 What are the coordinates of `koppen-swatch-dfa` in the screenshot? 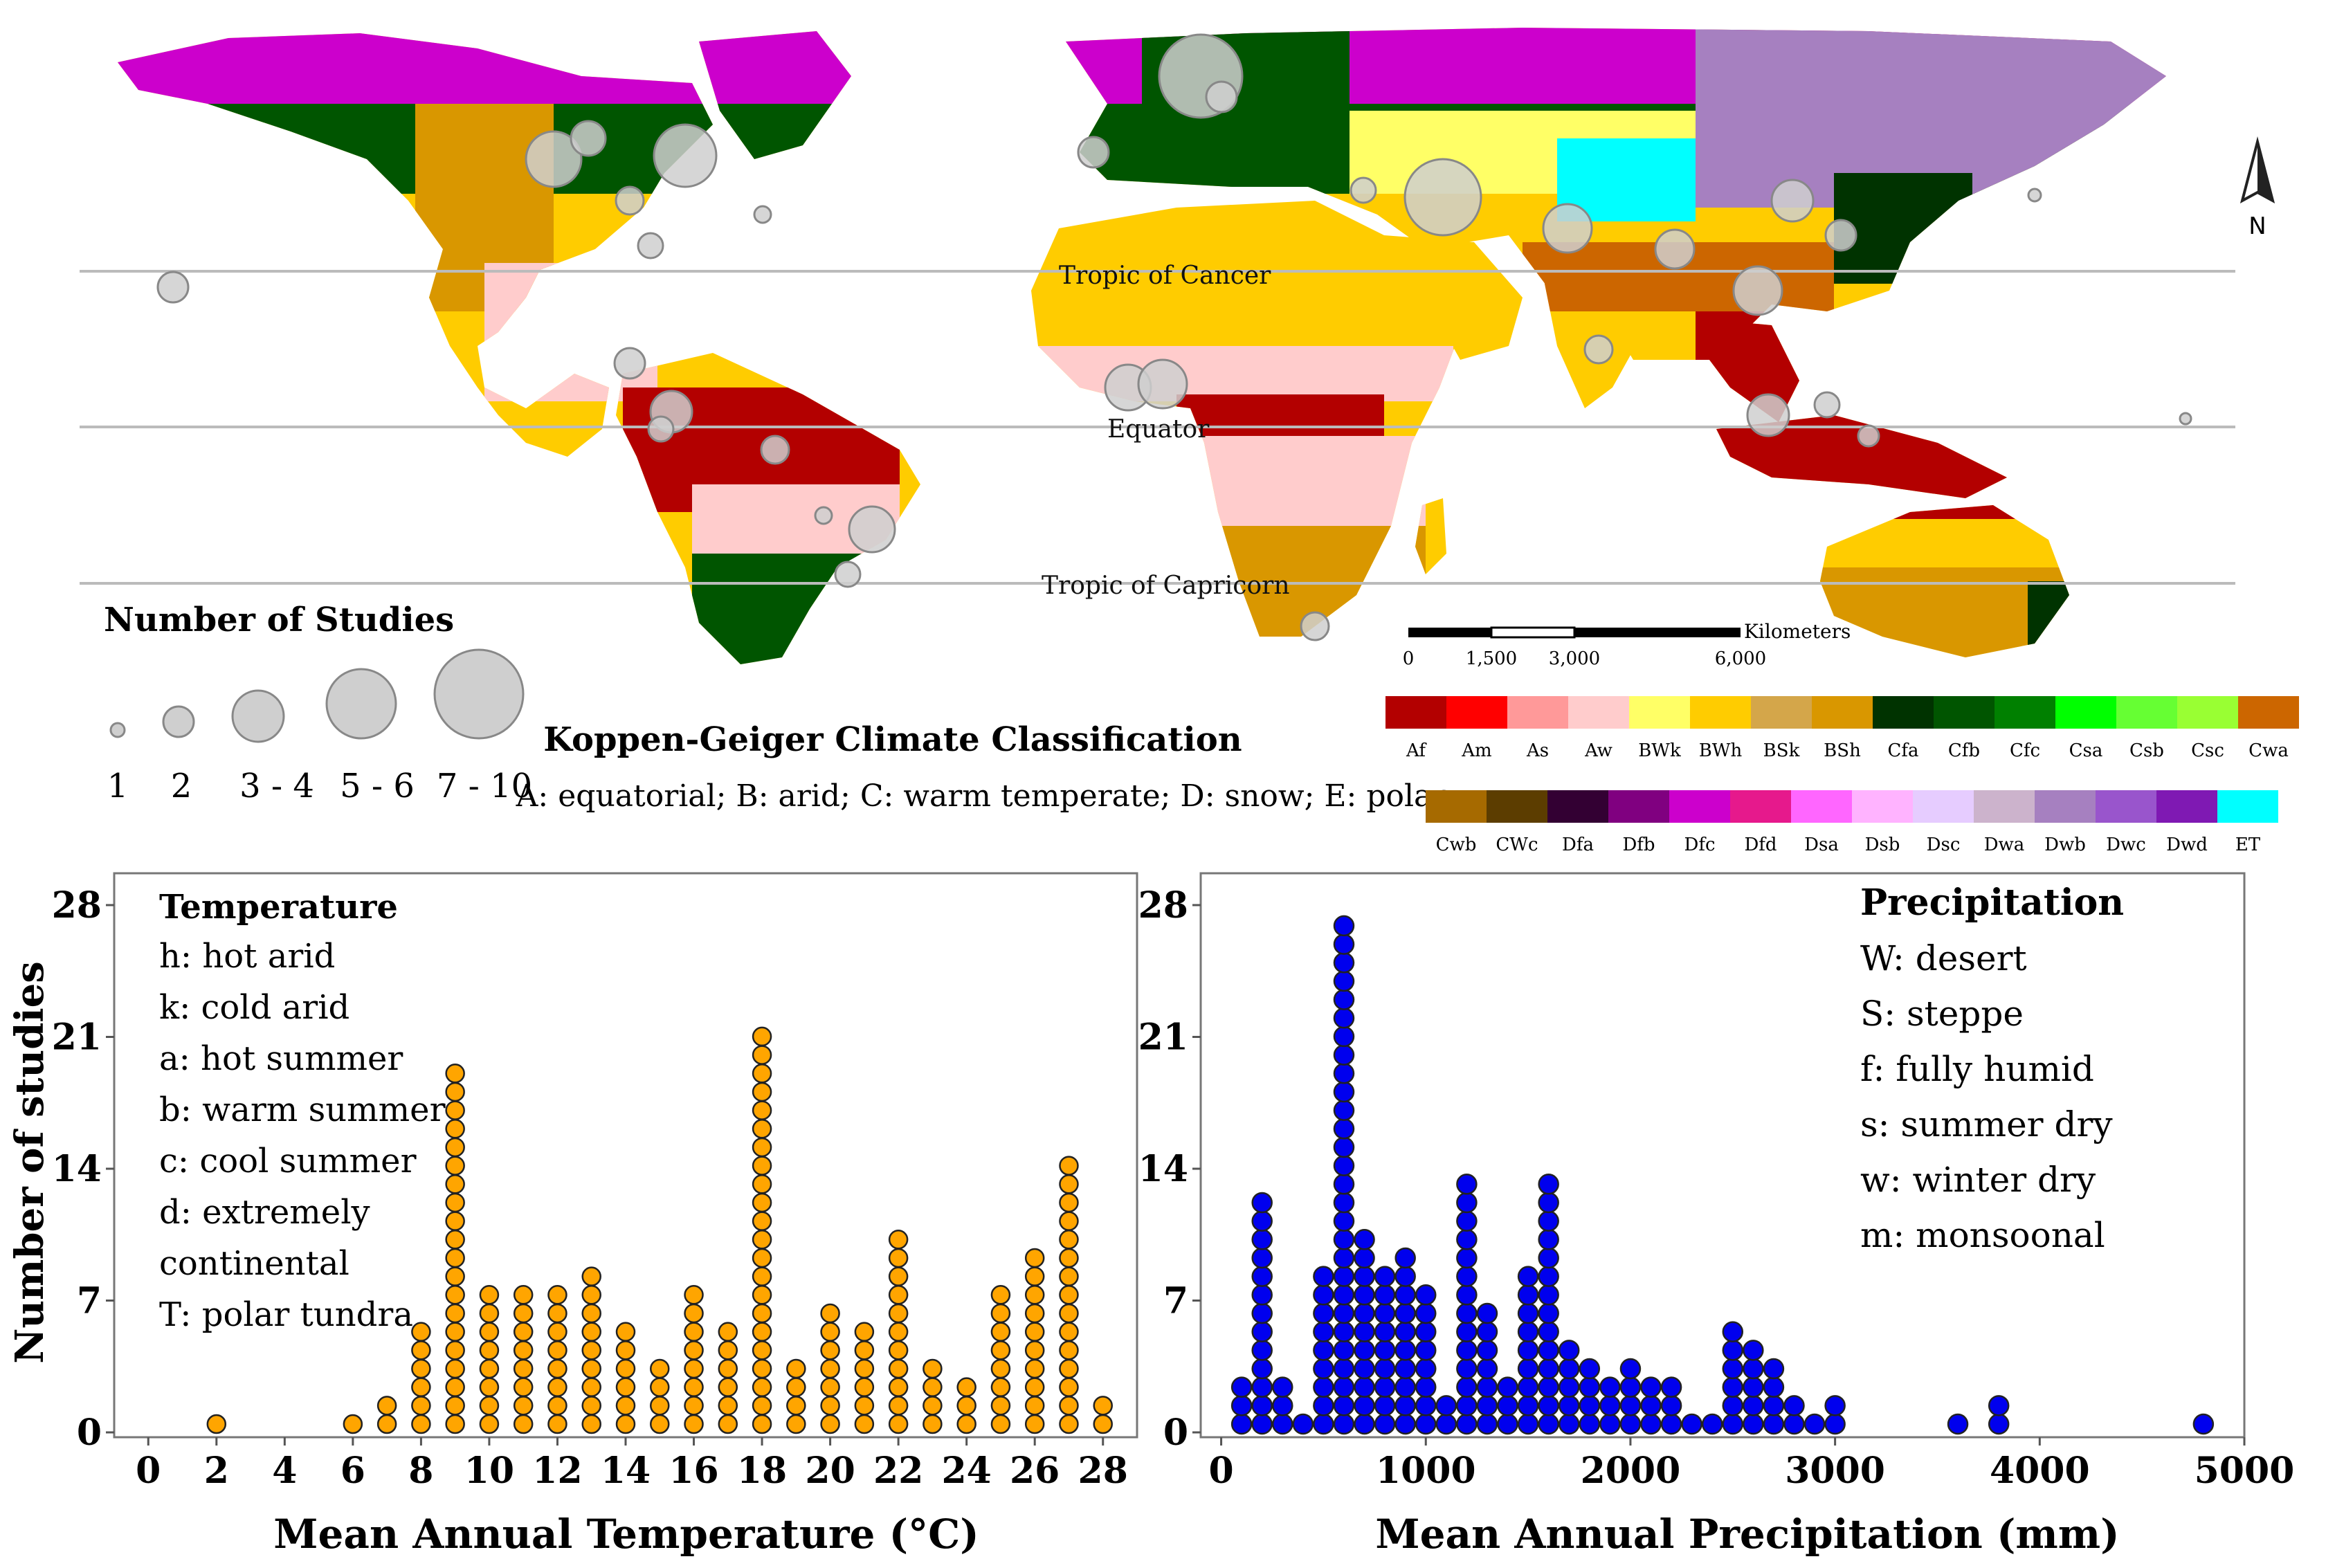 It's located at (1577, 806).